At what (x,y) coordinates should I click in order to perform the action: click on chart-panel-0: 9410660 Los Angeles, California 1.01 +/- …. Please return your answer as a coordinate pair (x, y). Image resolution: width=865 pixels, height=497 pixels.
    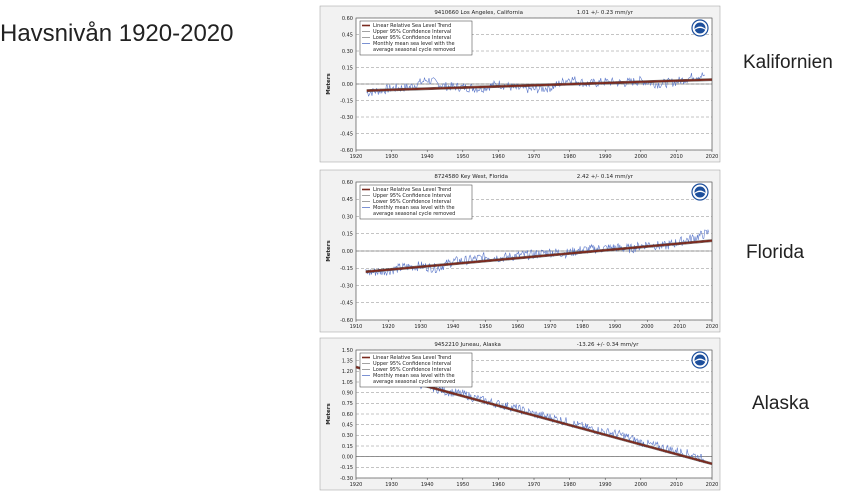
    Looking at the image, I should click on (520, 84).